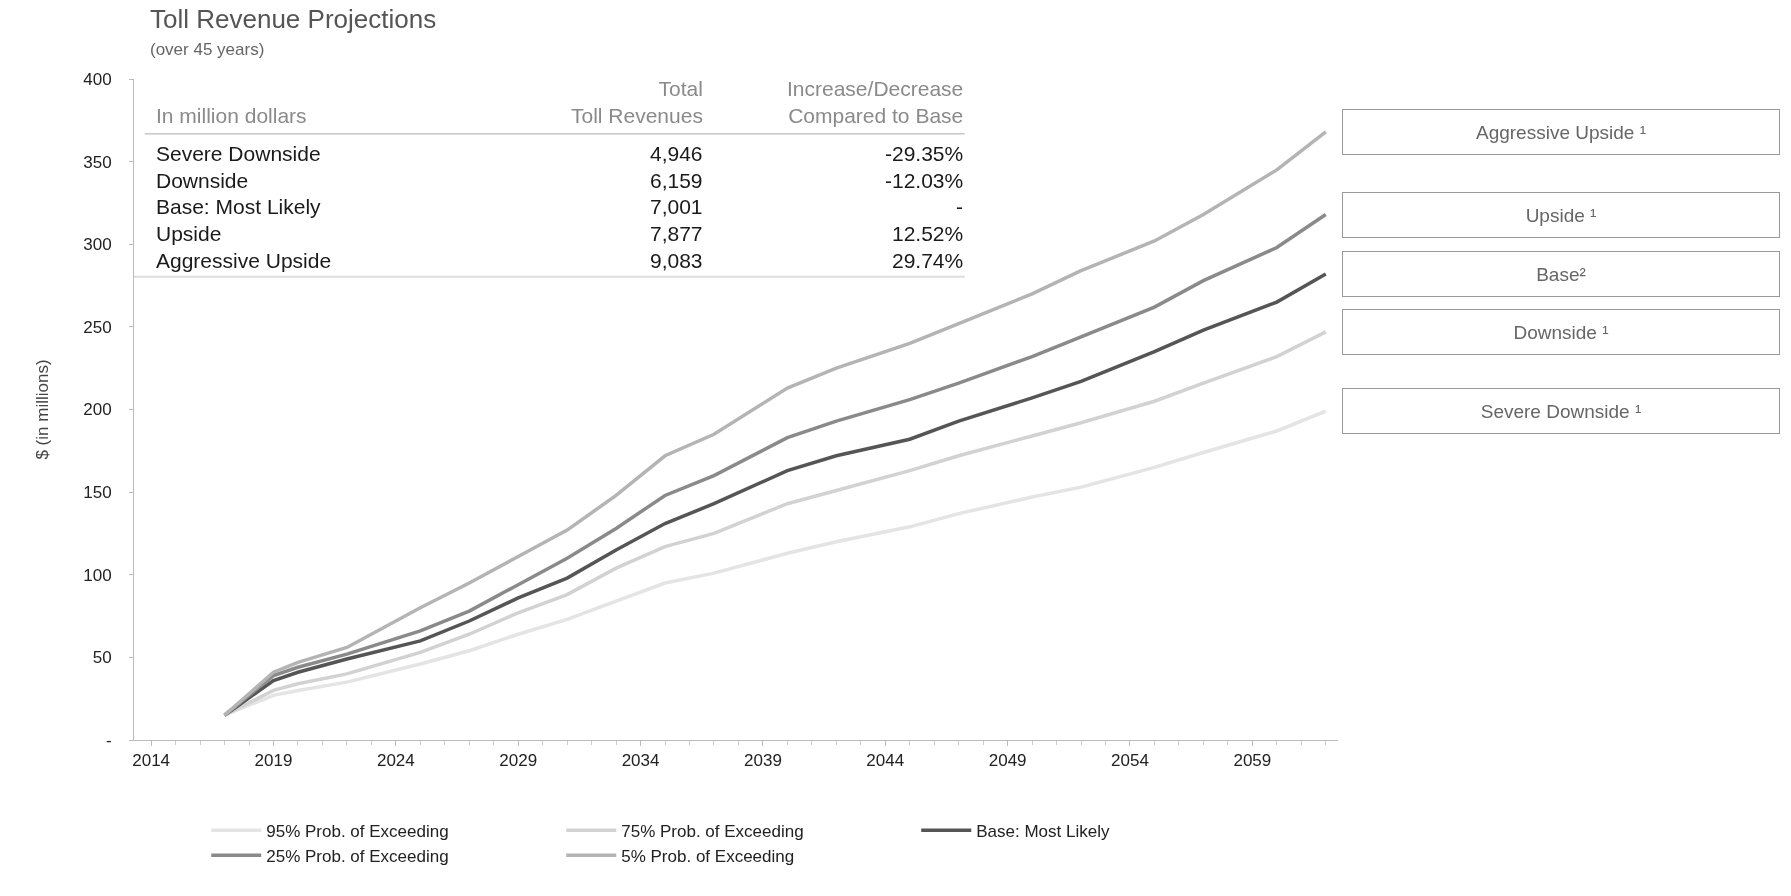 This screenshot has width=1791, height=896. What do you see at coordinates (231, 115) in the screenshot?
I see `annotation: In million dollars` at bounding box center [231, 115].